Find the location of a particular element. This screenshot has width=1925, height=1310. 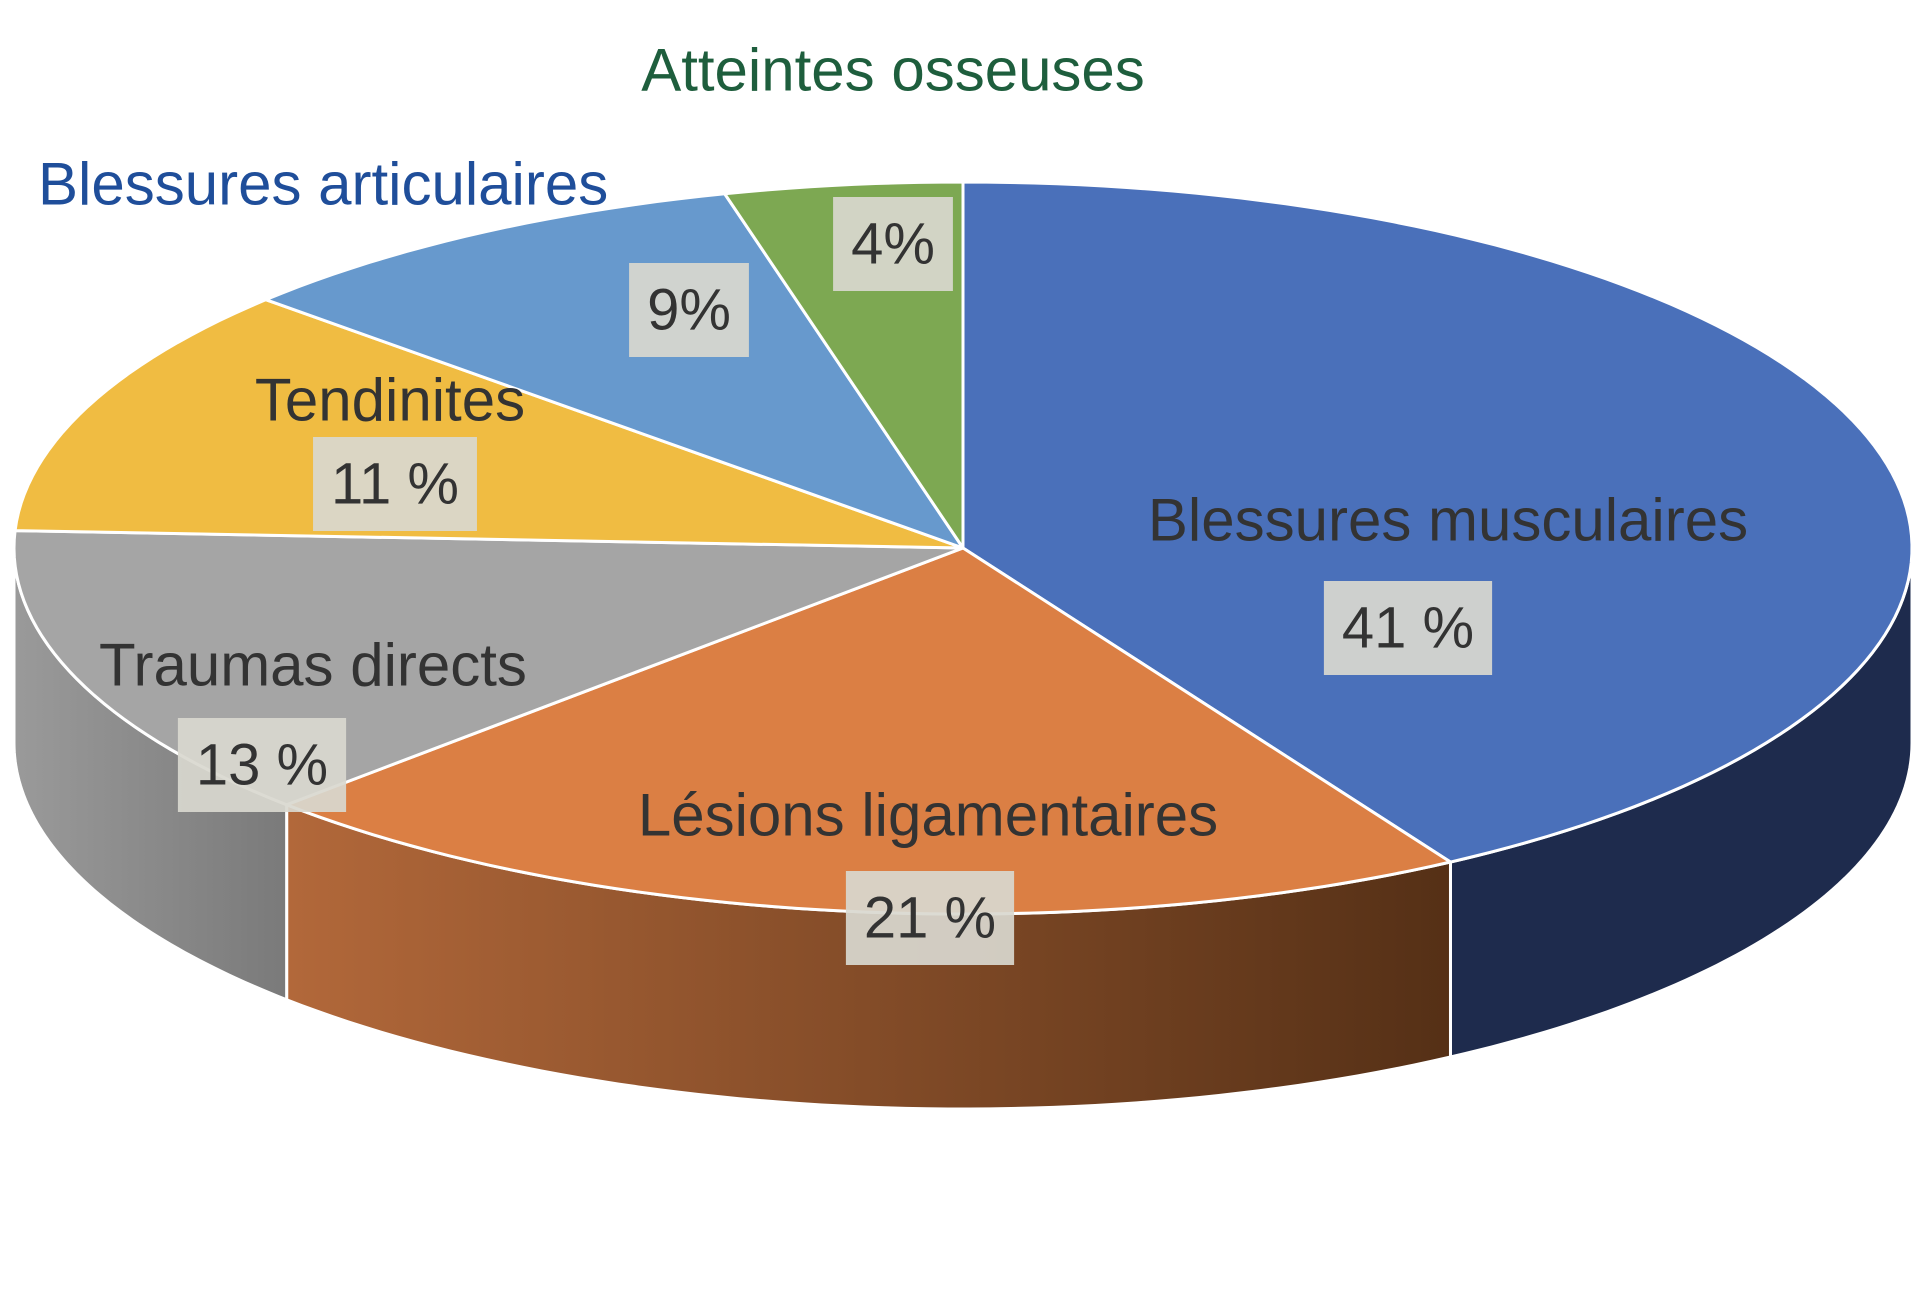

value-label-blessures-musculaires: 41 % is located at coordinates (1408, 628).